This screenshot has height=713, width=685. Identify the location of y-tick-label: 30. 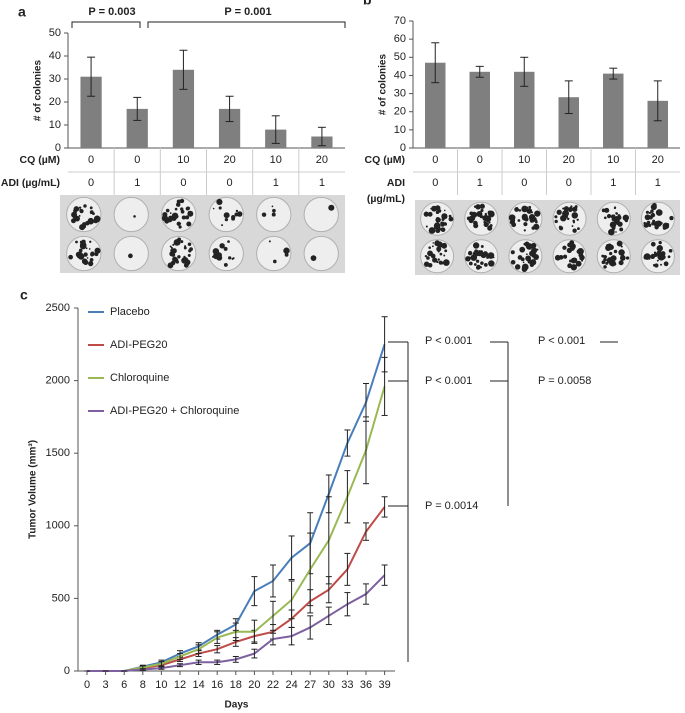
(400, 93).